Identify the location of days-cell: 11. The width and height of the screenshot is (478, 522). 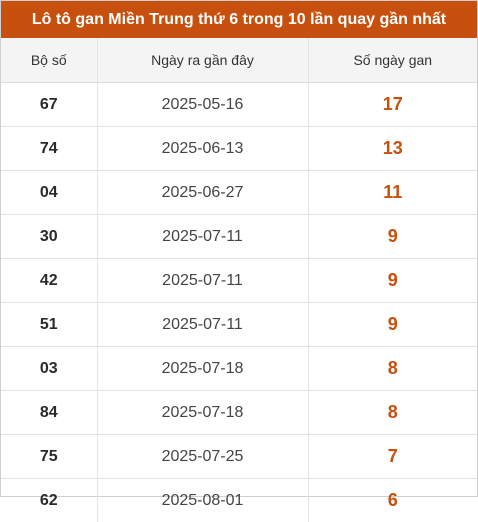
(392, 193).